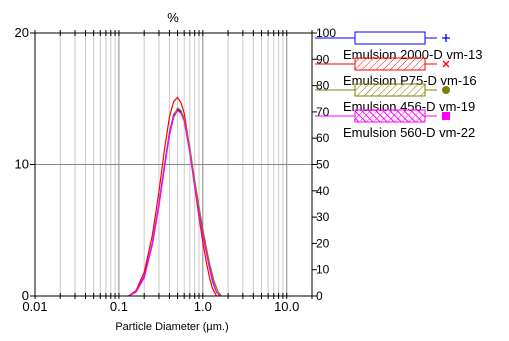 The image size is (509, 341). Describe the element at coordinates (409, 132) in the screenshot. I see `legend-label-4: Emulsion 560-D vm-22` at that location.